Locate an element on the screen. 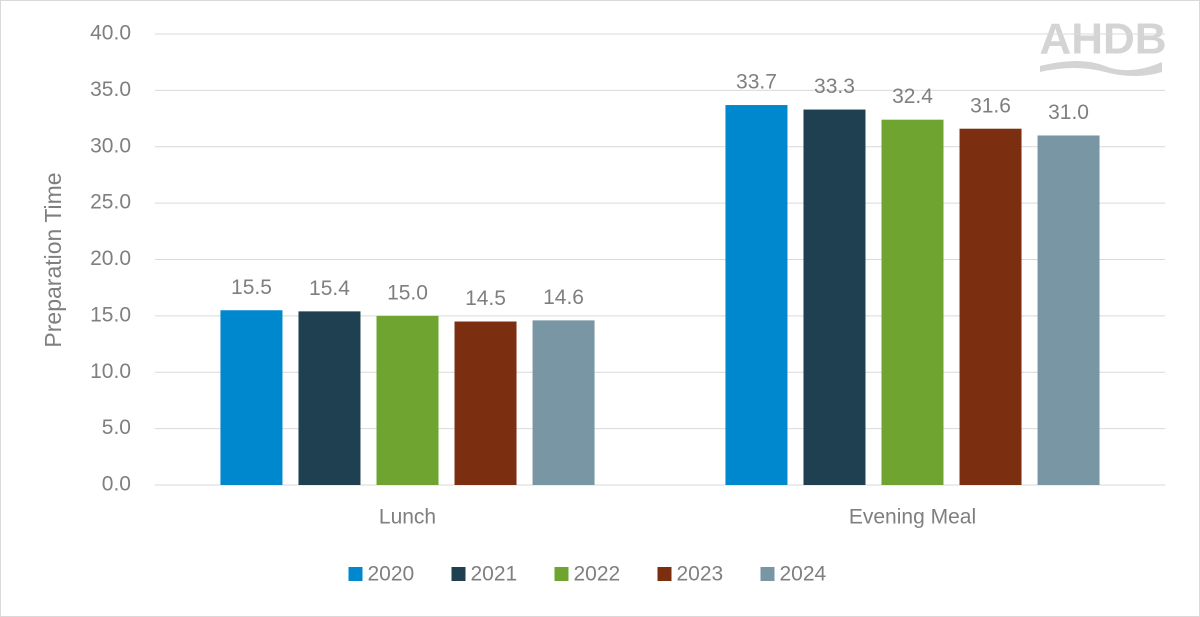 This screenshot has height=617, width=1200. legend-label: 2020 is located at coordinates (391, 574).